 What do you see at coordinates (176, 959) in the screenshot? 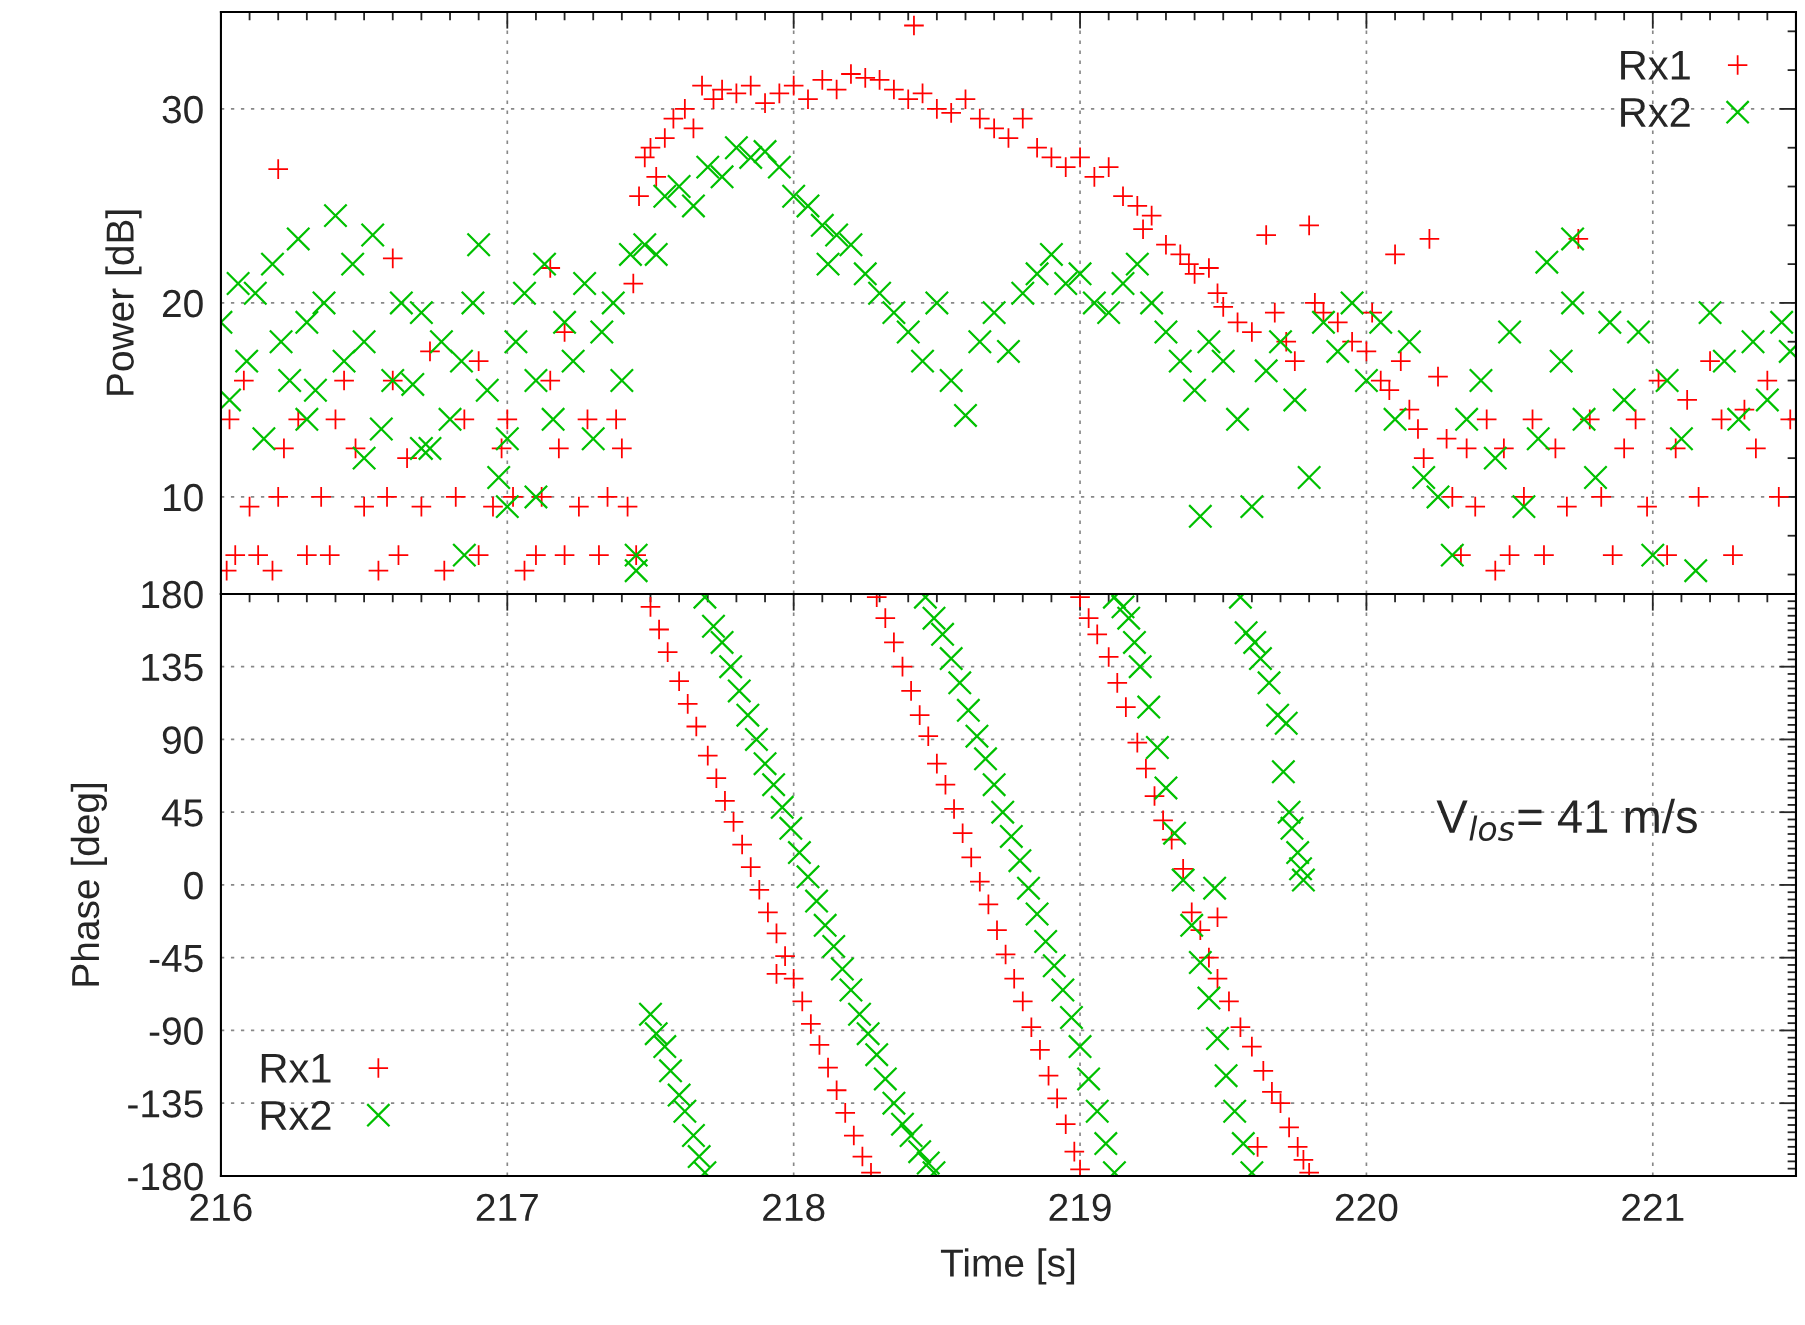
I see `y-tick-label: -45` at bounding box center [176, 959].